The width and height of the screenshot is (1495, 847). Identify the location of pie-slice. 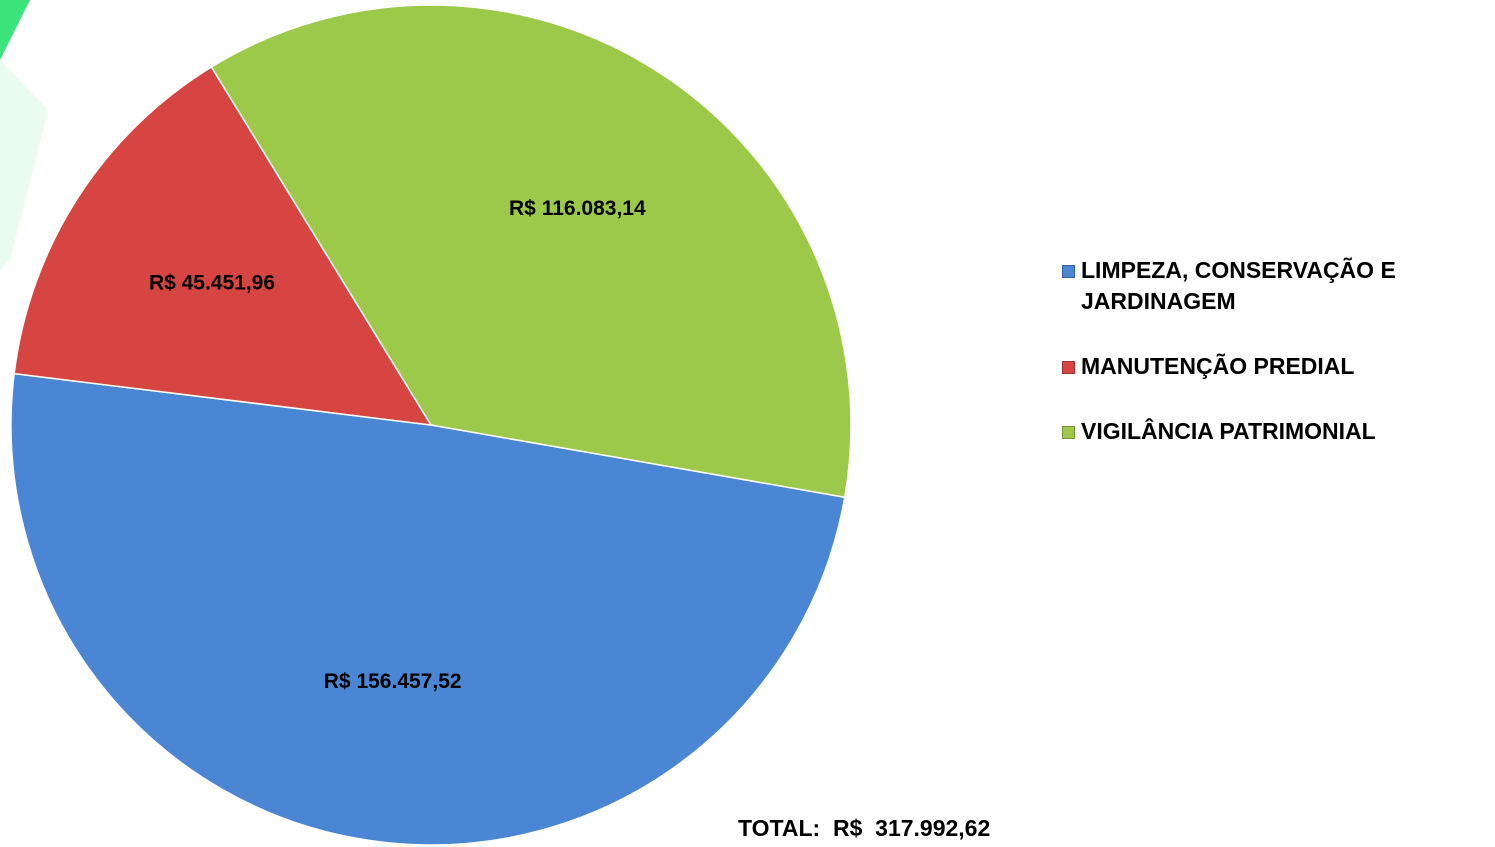
(223, 245).